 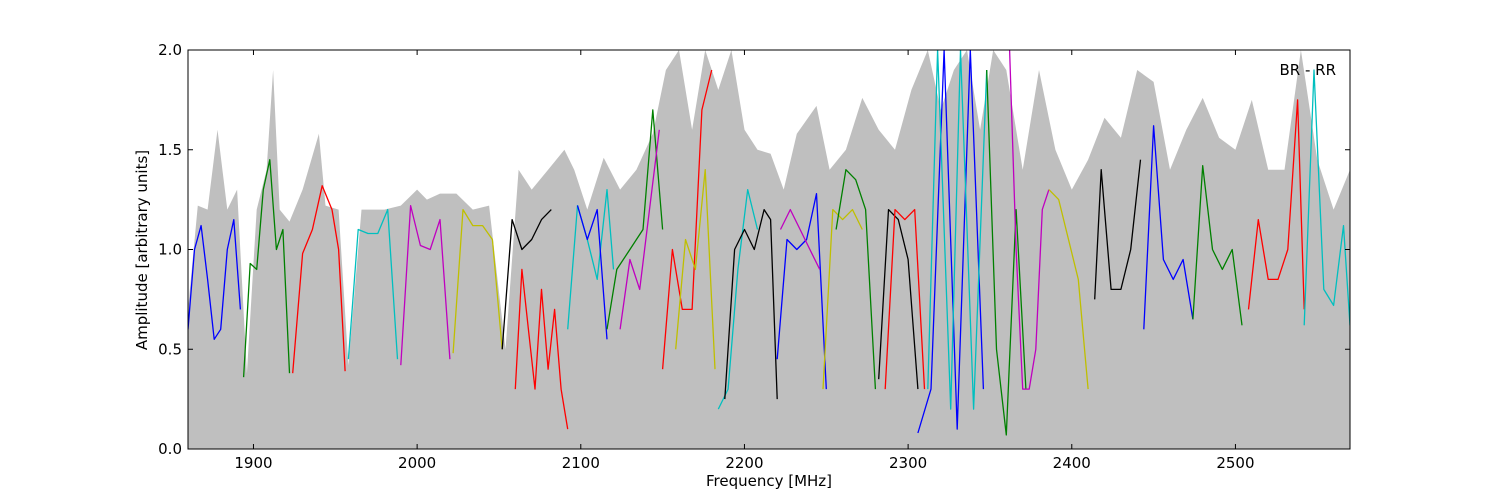 What do you see at coordinates (253, 463) in the screenshot?
I see `x-tick-label: 1900` at bounding box center [253, 463].